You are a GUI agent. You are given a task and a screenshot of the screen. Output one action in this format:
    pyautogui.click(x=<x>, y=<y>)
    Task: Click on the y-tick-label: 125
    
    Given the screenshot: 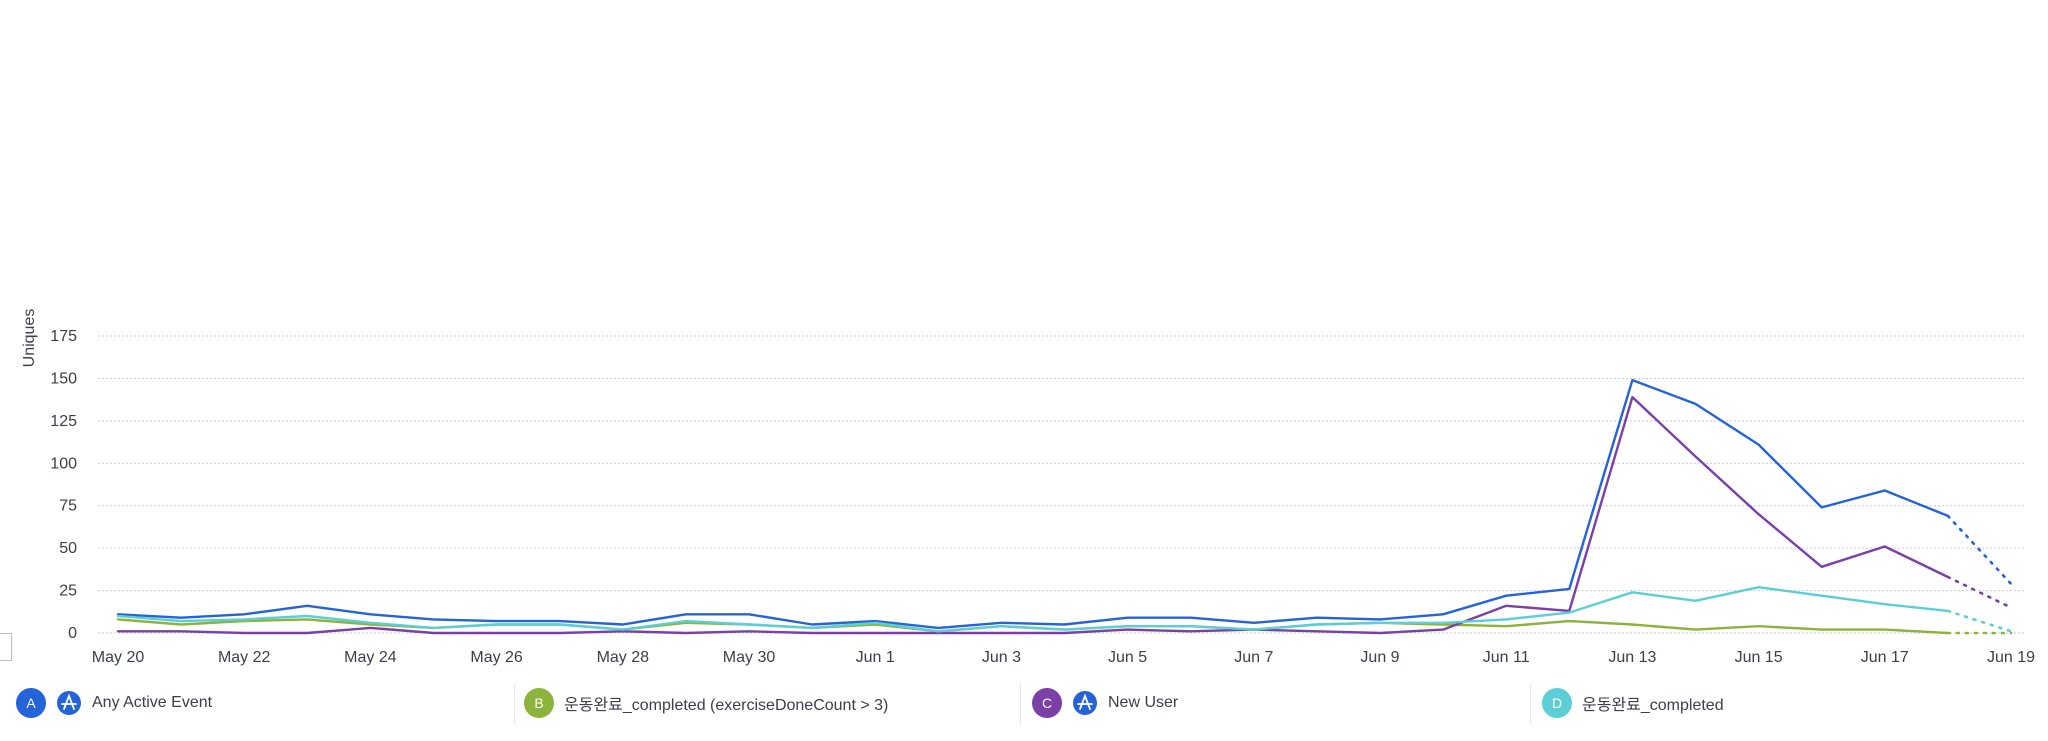 What is the action you would take?
    pyautogui.click(x=63, y=421)
    